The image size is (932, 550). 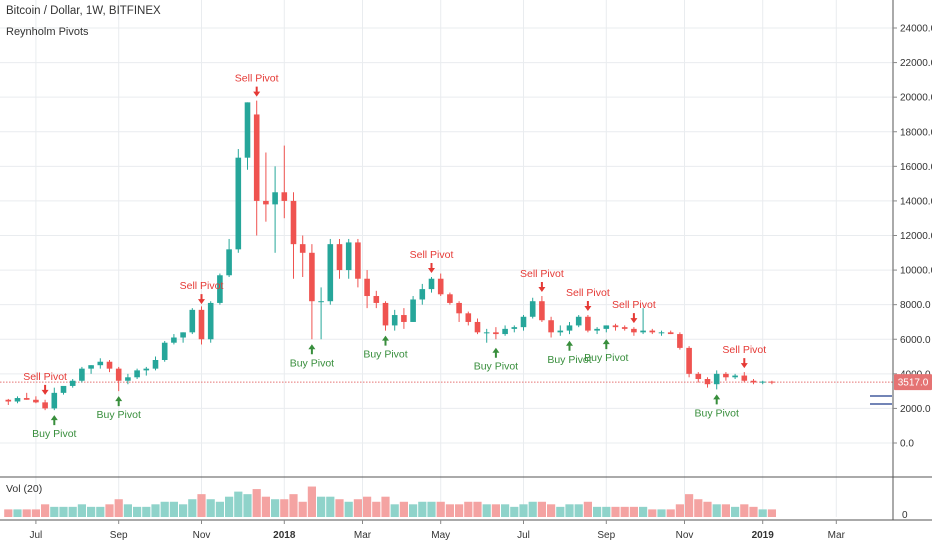 I want to click on last-price-badge, so click(x=913, y=382).